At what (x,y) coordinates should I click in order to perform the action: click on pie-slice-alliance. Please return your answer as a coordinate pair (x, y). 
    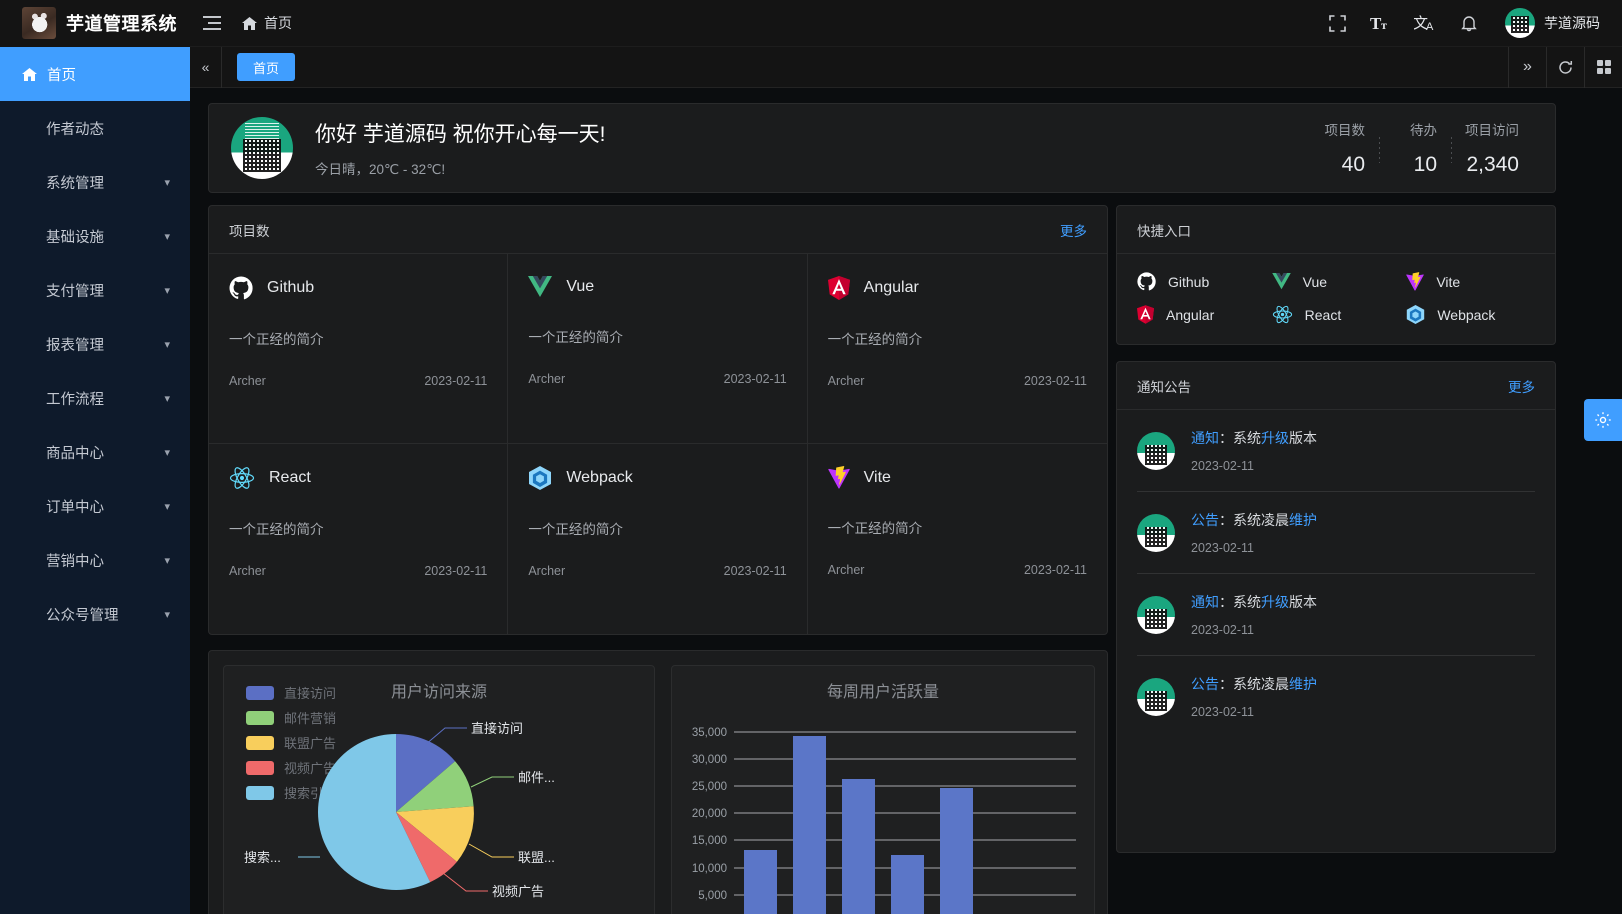
    Looking at the image, I should click on (435, 834).